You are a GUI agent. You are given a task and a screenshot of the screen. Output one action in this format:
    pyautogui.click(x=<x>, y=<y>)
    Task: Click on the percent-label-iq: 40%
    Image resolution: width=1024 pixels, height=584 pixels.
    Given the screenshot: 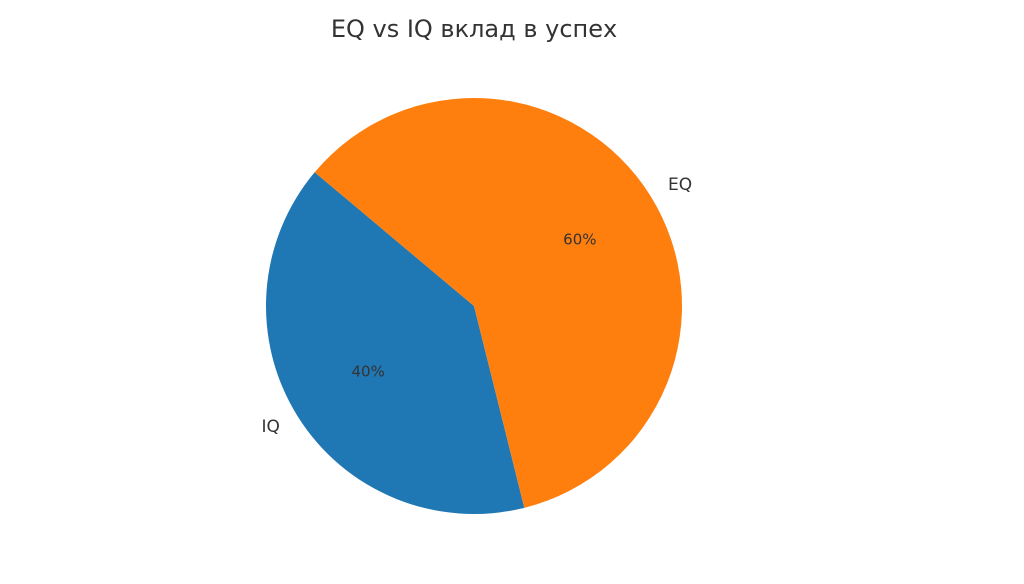 What is the action you would take?
    pyautogui.click(x=367, y=372)
    